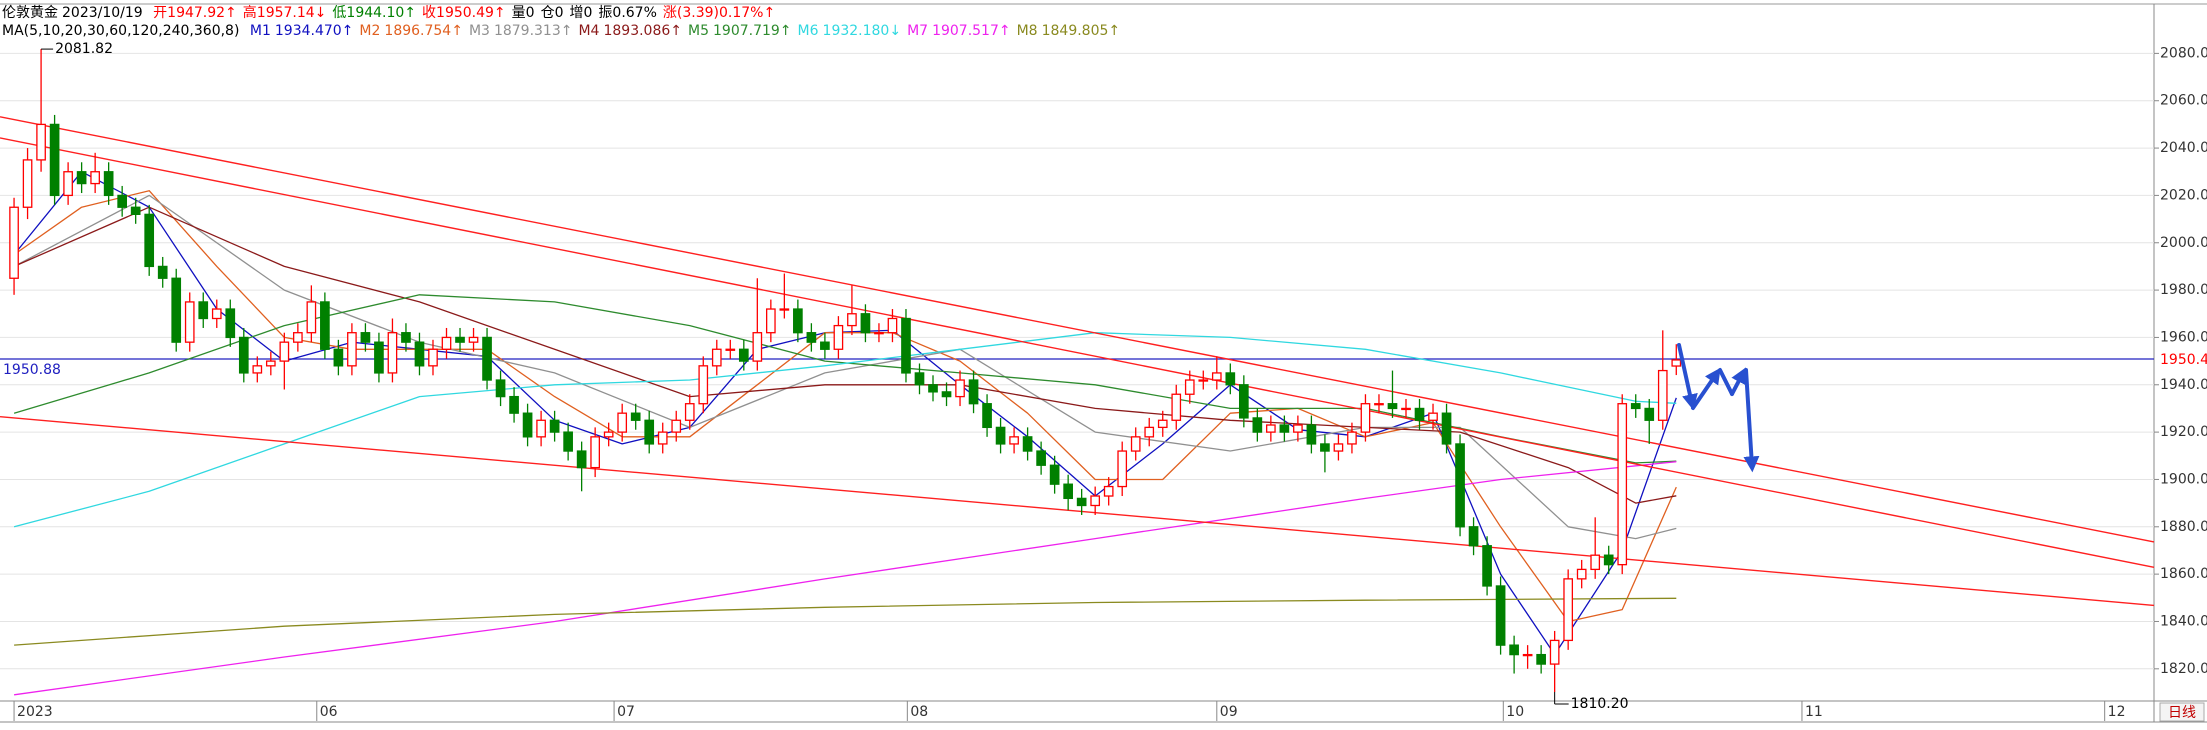 This screenshot has height=730, width=2207. What do you see at coordinates (479, 31) in the screenshot?
I see `legend-name: M3` at bounding box center [479, 31].